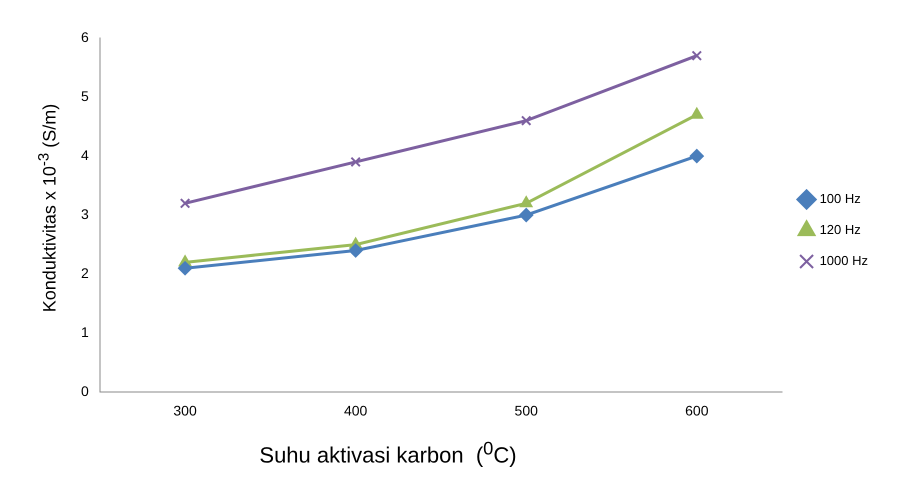  Describe the element at coordinates (844, 260) in the screenshot. I see `legend-label: 1000 Hz` at that location.